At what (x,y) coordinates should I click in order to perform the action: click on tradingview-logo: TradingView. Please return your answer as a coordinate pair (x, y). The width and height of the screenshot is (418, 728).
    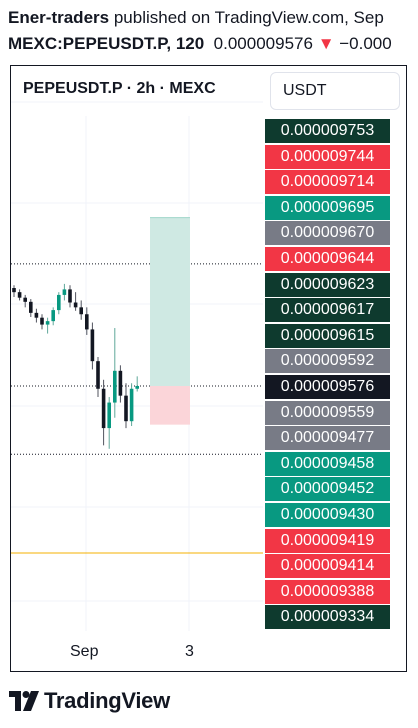
    Looking at the image, I should click on (89, 701).